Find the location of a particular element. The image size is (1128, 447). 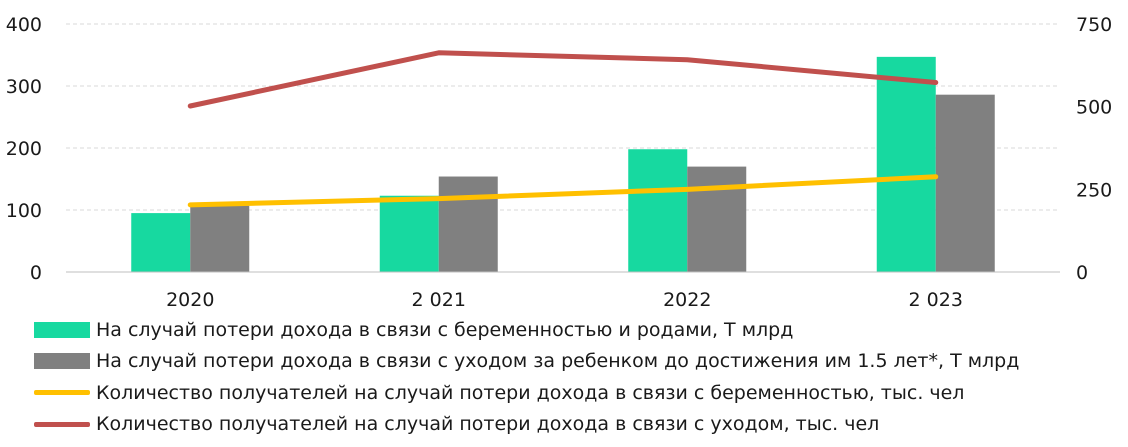

y-left-tick-label: 100 is located at coordinates (24, 211).